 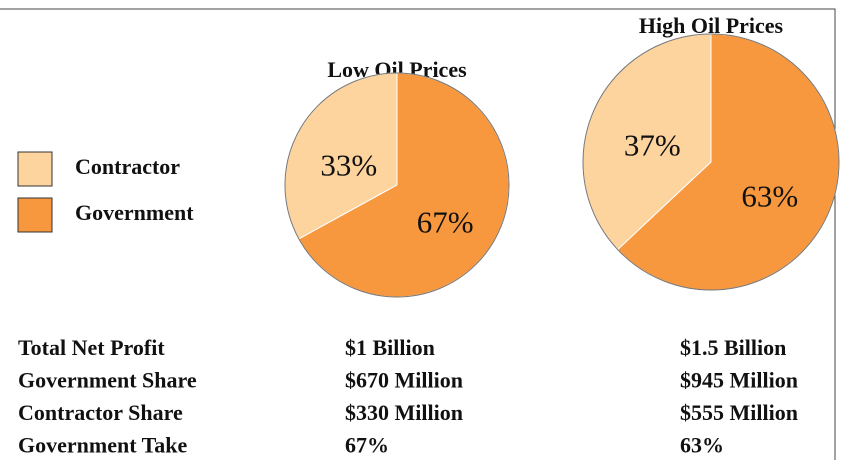 I want to click on table-cell: Government Take, so click(x=103, y=445).